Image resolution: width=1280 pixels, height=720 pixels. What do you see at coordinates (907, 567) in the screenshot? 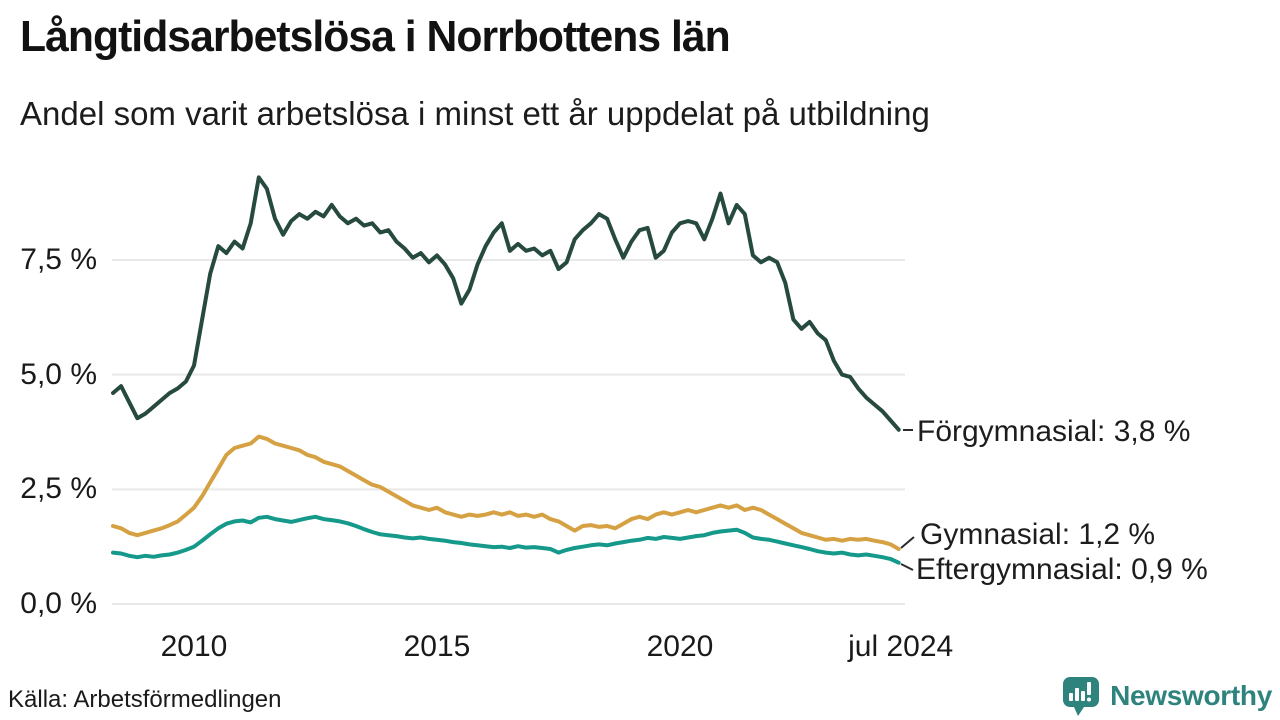
I see `leader-line-eftergymnasial` at bounding box center [907, 567].